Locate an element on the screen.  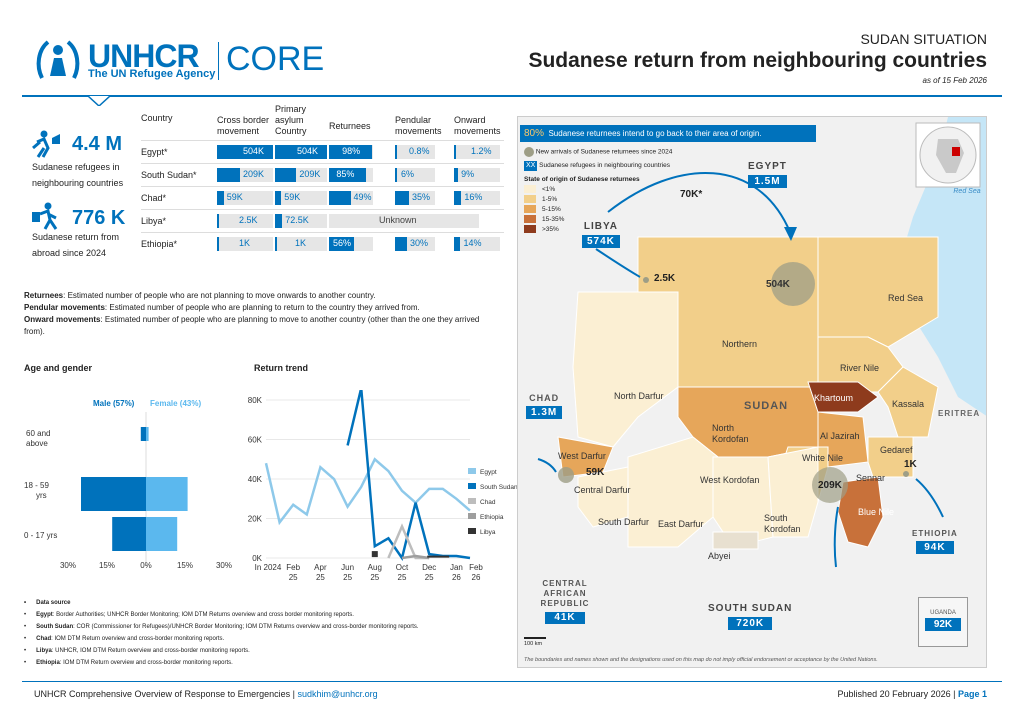
age-category-label: yrs is located at coordinates (41, 495).